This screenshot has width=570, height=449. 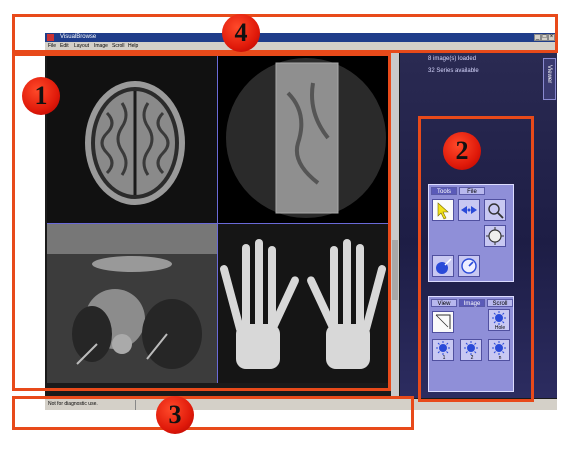 I want to click on pointer-icon, so click(x=443, y=211).